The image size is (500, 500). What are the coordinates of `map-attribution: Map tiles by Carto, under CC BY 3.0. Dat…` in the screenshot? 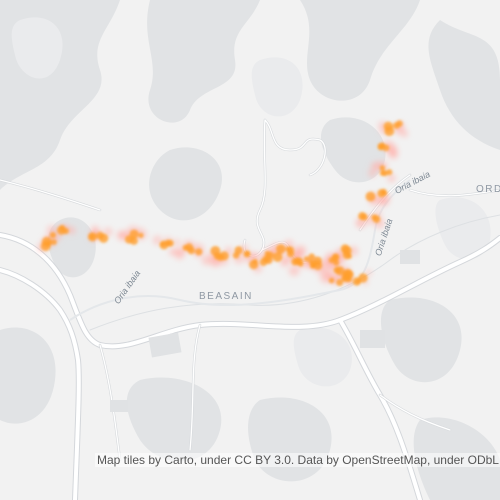 It's located at (297, 460).